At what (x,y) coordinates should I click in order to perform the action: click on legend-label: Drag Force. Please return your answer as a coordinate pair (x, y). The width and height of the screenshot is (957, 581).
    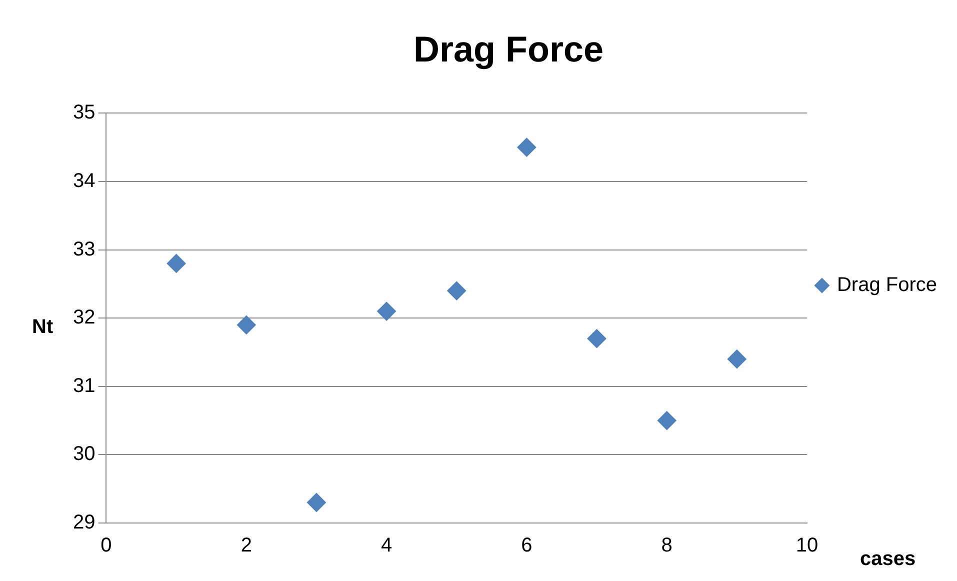
    Looking at the image, I should click on (886, 285).